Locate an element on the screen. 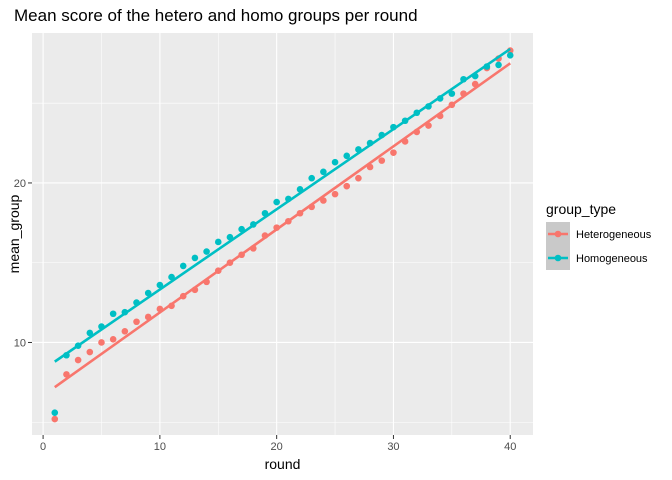  x-axis-title: round is located at coordinates (283, 464).